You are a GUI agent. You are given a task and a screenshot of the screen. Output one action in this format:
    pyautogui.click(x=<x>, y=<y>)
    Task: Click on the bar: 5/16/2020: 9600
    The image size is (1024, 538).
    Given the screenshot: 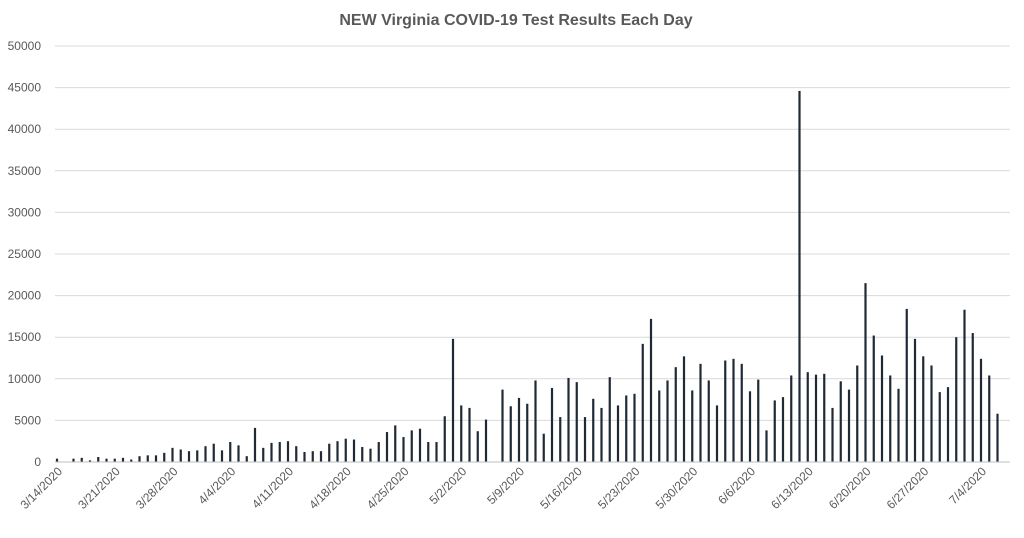 What is the action you would take?
    pyautogui.click(x=576, y=422)
    